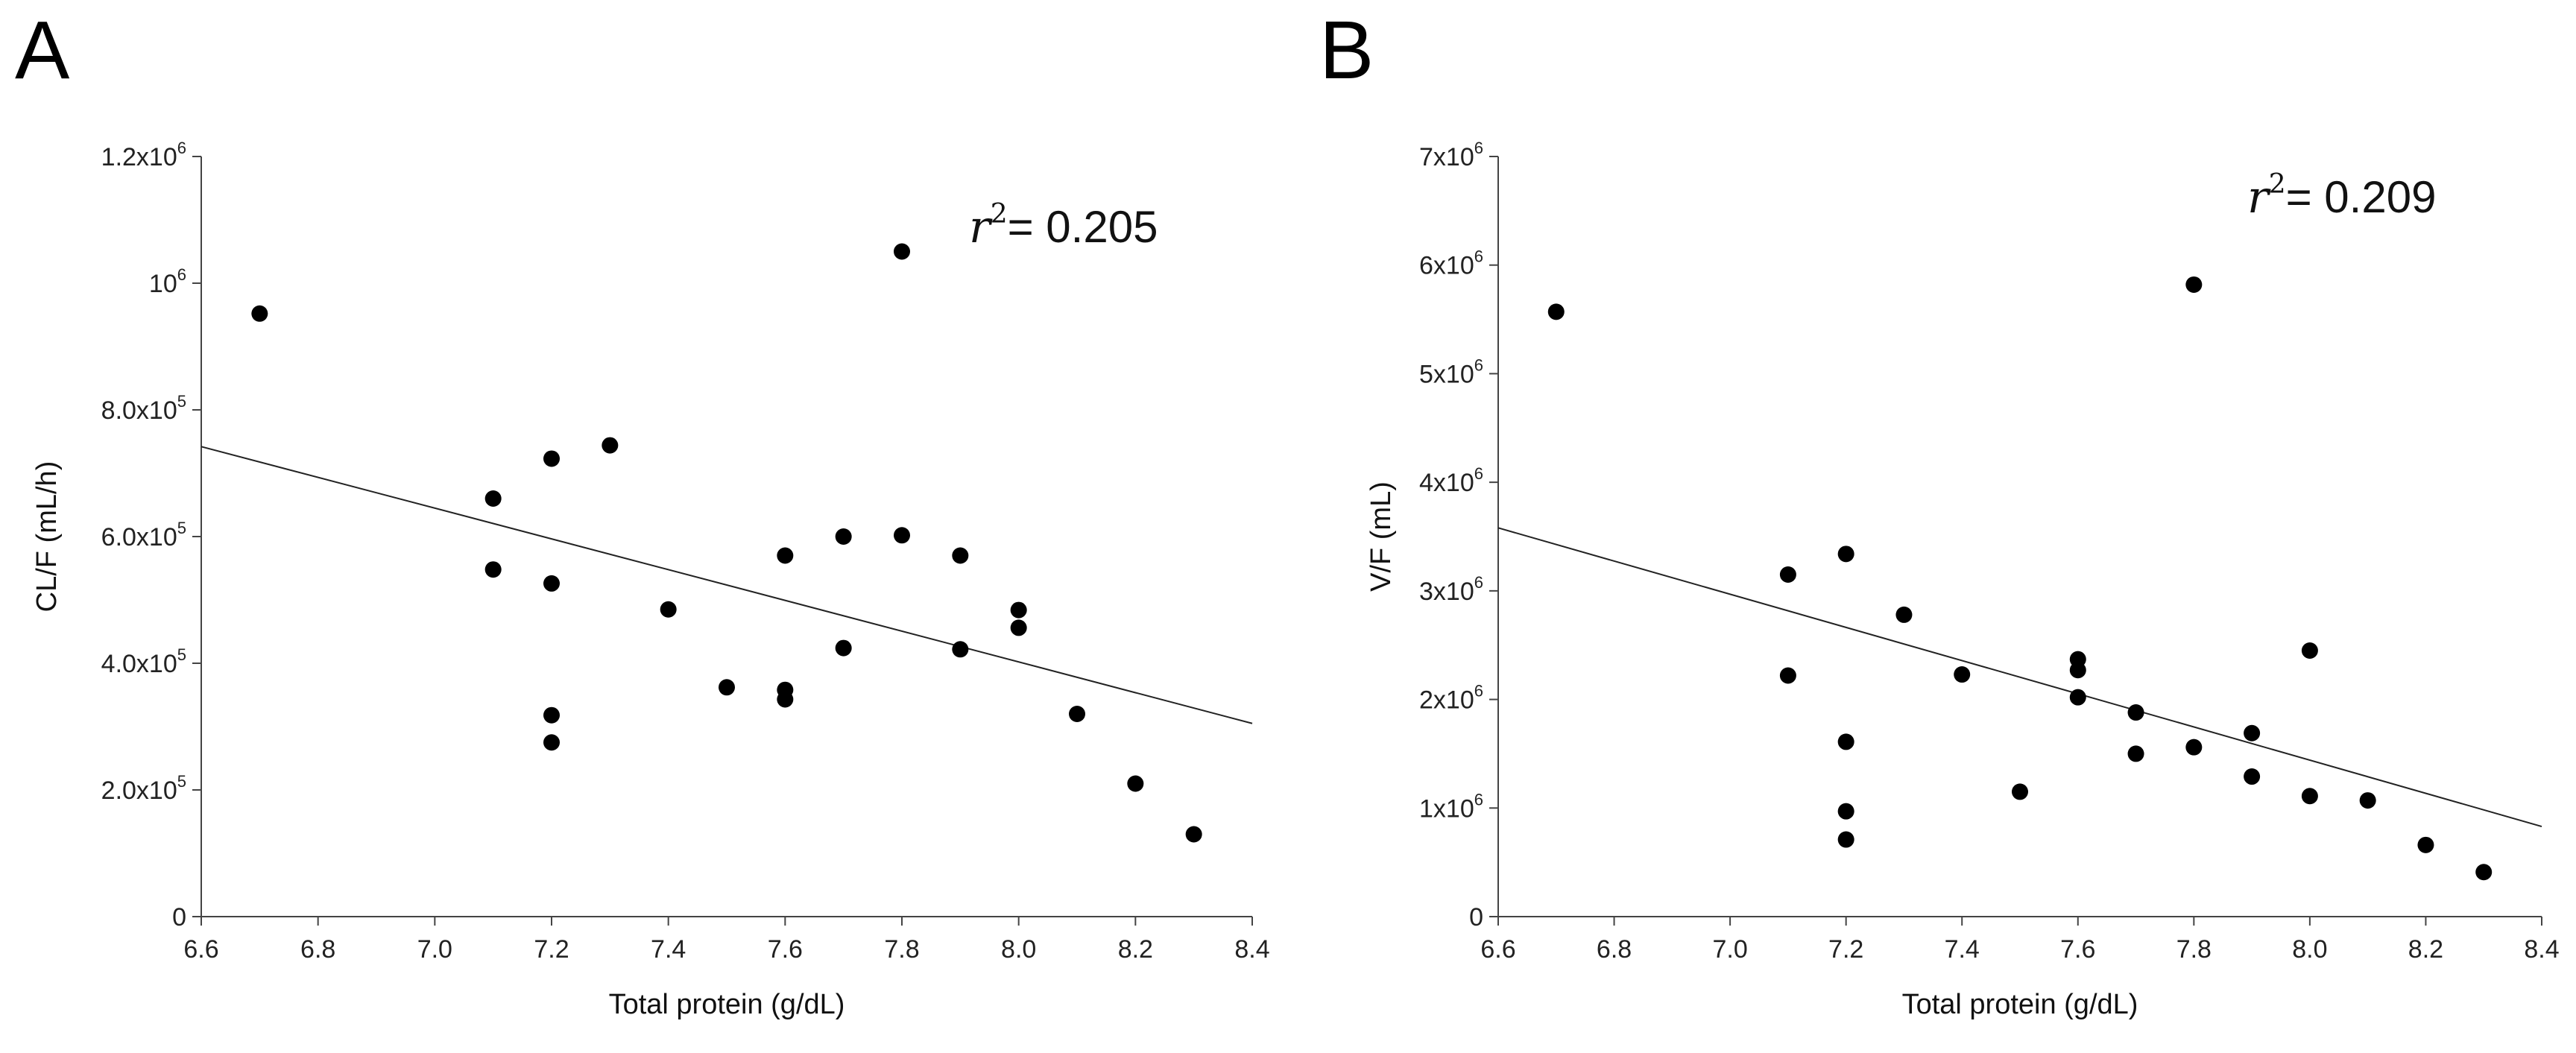 This screenshot has height=1053, width=2576. Describe the element at coordinates (1018, 949) in the screenshot. I see `panel-a-x-tick-label: 8.0` at that location.